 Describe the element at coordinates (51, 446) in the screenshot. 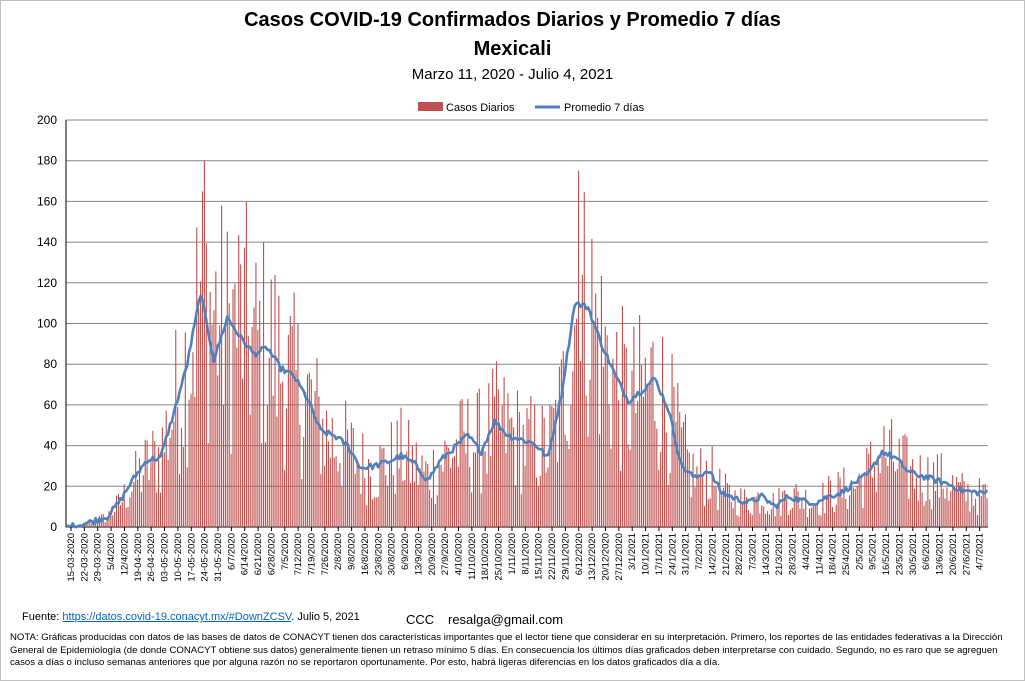

I see `y-tick-label: 40` at that location.